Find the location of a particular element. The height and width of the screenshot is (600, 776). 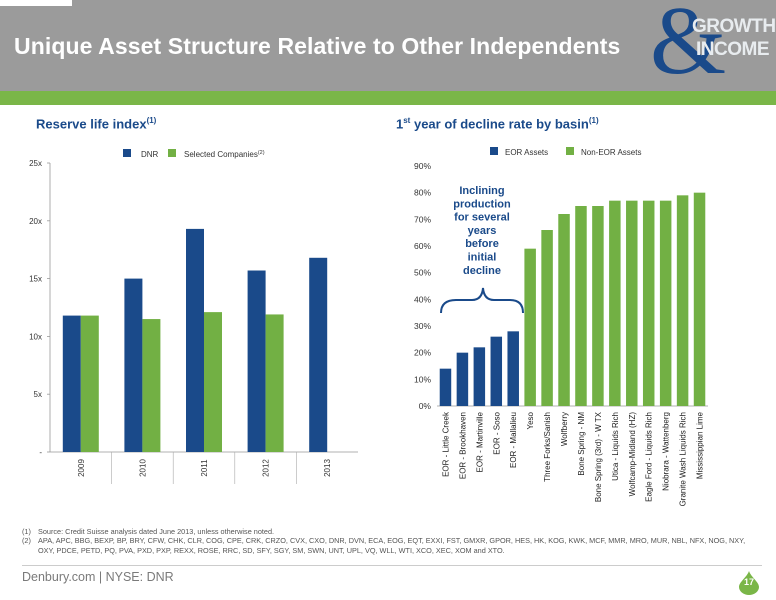

right-x-tick-label-4: EOR - Mallalieu is located at coordinates (513, 440).